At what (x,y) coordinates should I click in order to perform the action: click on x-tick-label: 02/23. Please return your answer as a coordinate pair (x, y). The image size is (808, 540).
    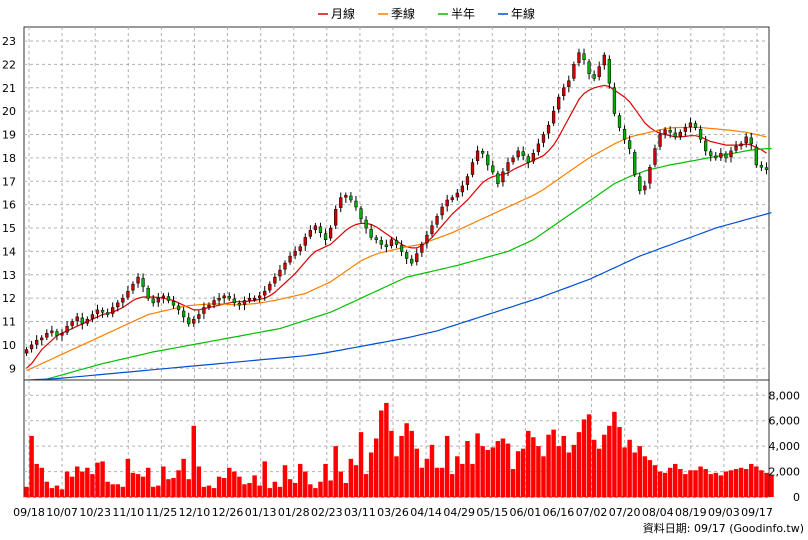
    Looking at the image, I should click on (327, 512).